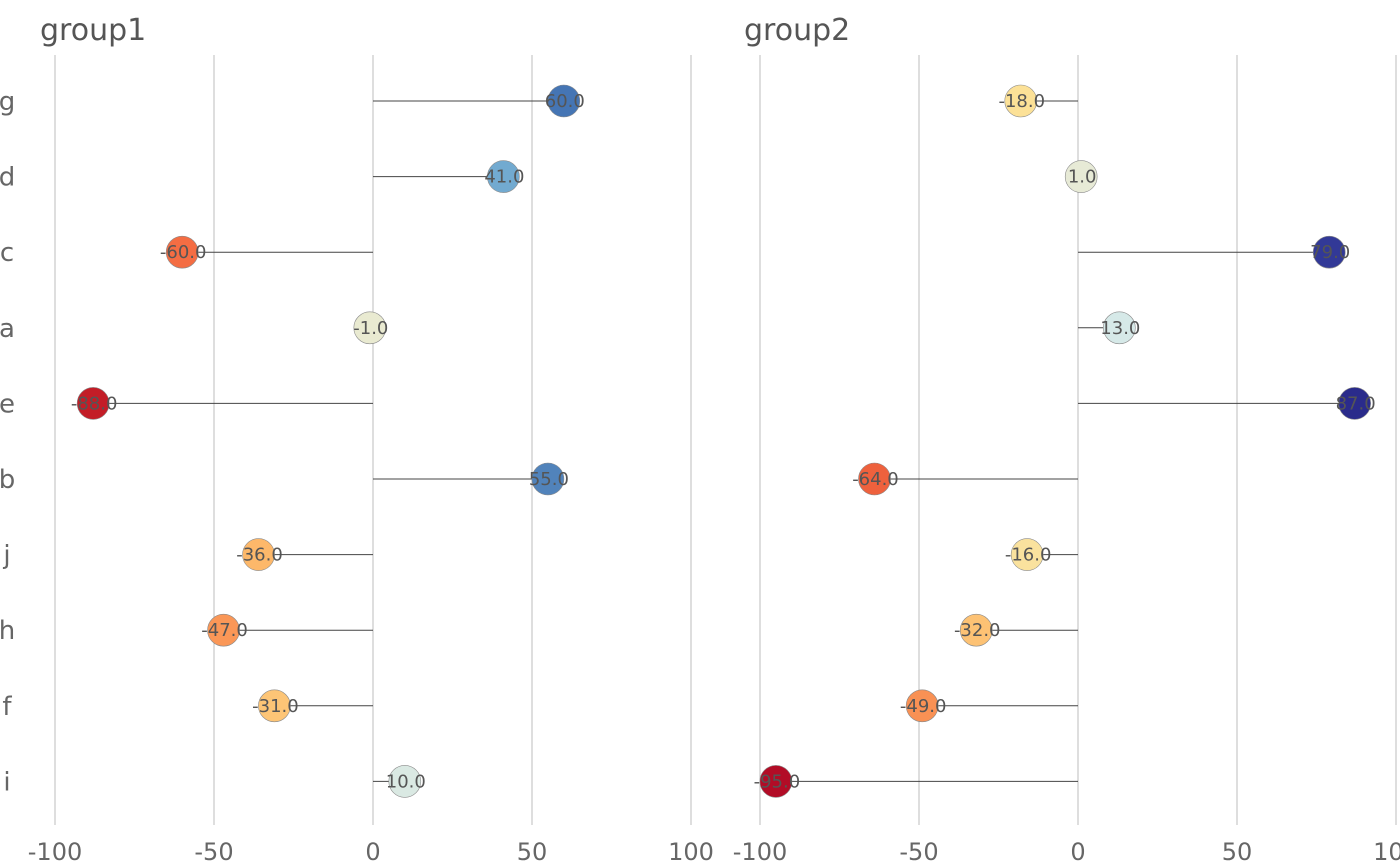 The image size is (1400, 865). I want to click on data-label: 55.0, so click(549, 479).